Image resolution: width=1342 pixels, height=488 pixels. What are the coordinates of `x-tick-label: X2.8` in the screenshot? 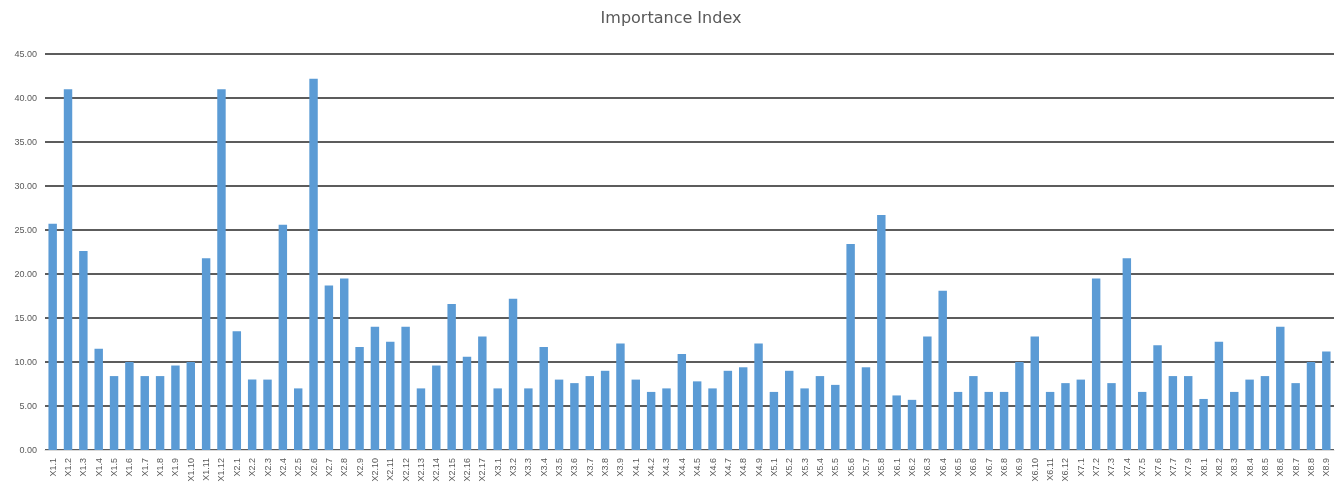 It's located at (344, 467).